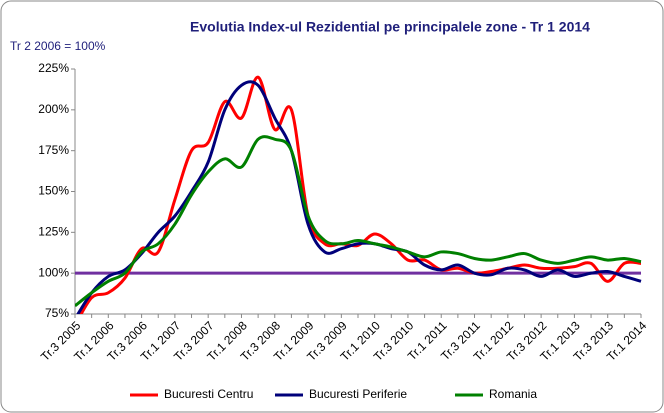 This screenshot has width=664, height=413. What do you see at coordinates (53, 109) in the screenshot?
I see `y-tick-label: 200%` at bounding box center [53, 109].